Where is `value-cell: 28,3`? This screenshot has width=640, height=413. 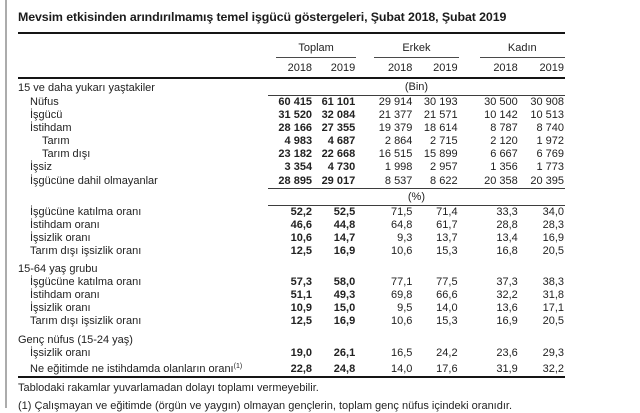
value-cell: 28,3 is located at coordinates (553, 224).